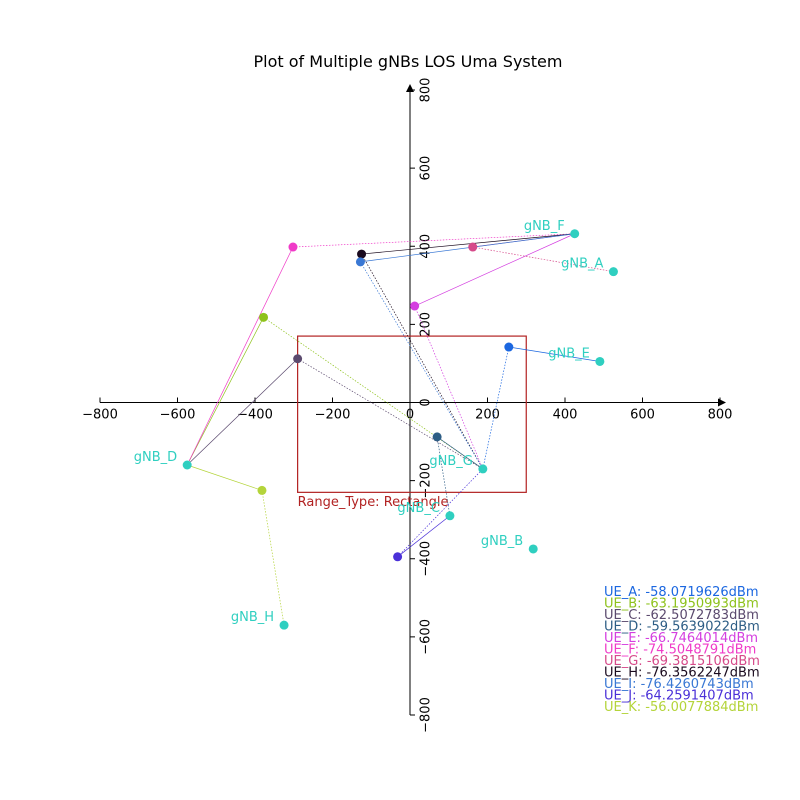 The height and width of the screenshot is (800, 800). What do you see at coordinates (502, 541) in the screenshot?
I see `gnb-label: gNB_B` at bounding box center [502, 541].